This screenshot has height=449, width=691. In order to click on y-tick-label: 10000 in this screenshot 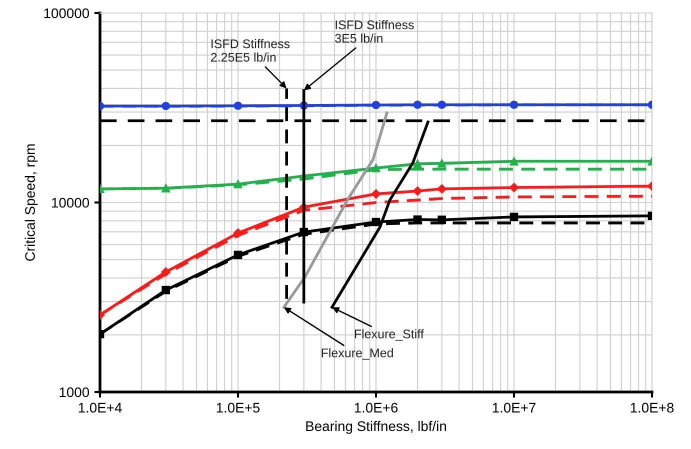, I will do `click(71, 203)`.